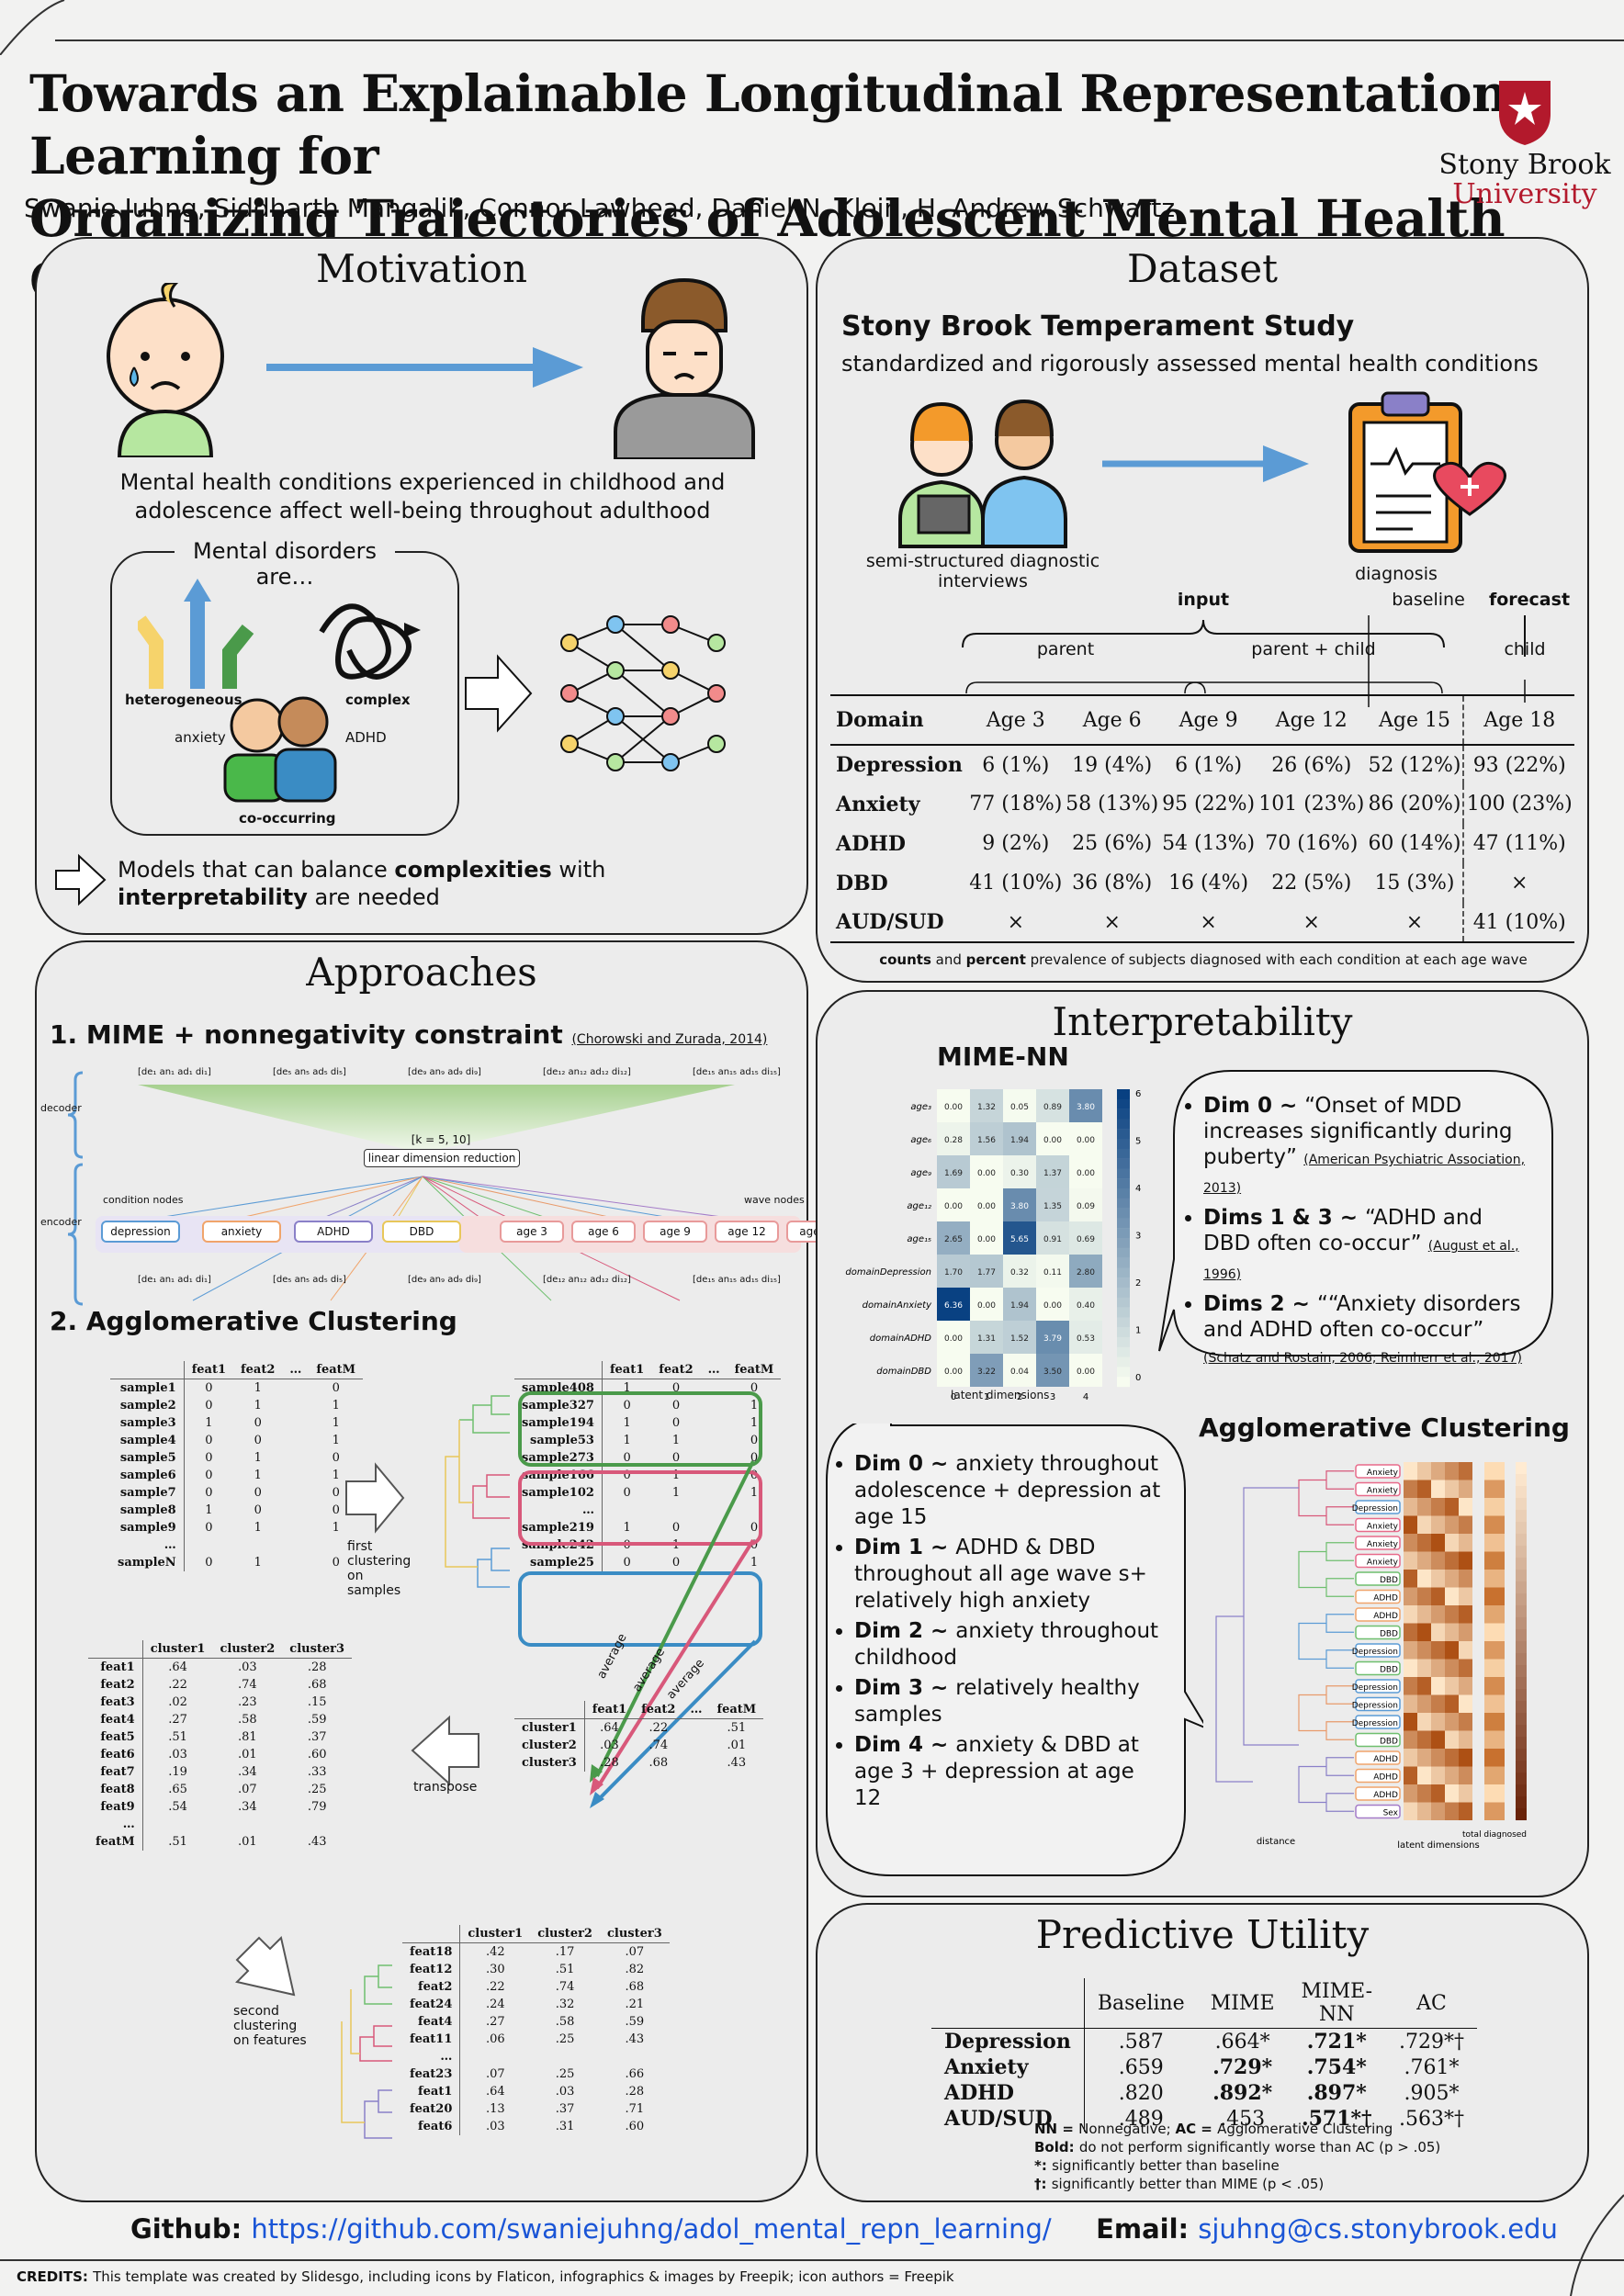  What do you see at coordinates (1385, 1616) in the screenshot?
I see `ac-row-label: ADHD` at bounding box center [1385, 1616].